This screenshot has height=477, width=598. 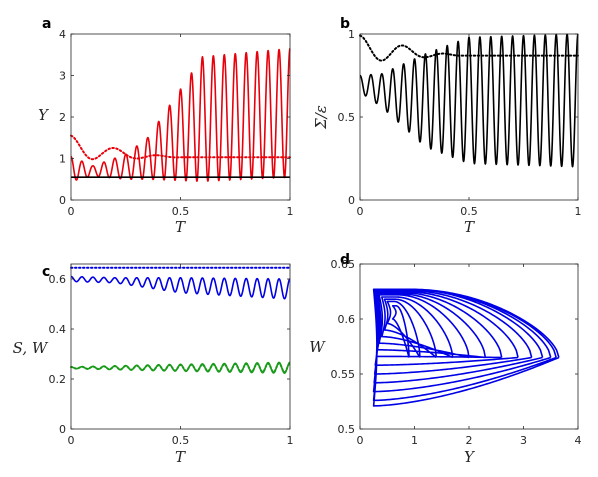 What do you see at coordinates (469, 227) in the screenshot?
I see `xlabel-b: T` at bounding box center [469, 227].